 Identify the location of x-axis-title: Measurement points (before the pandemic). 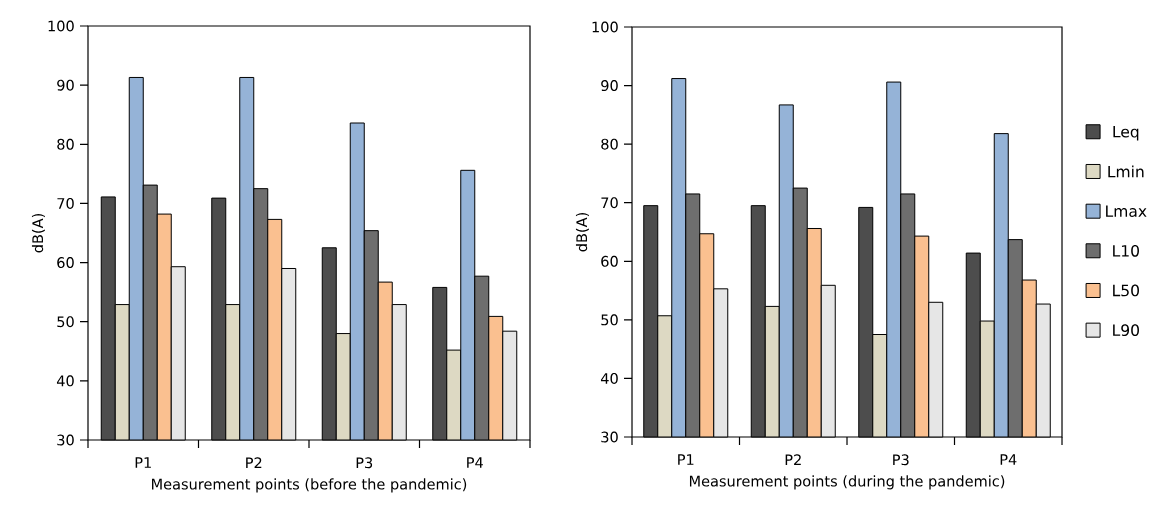
(309, 485).